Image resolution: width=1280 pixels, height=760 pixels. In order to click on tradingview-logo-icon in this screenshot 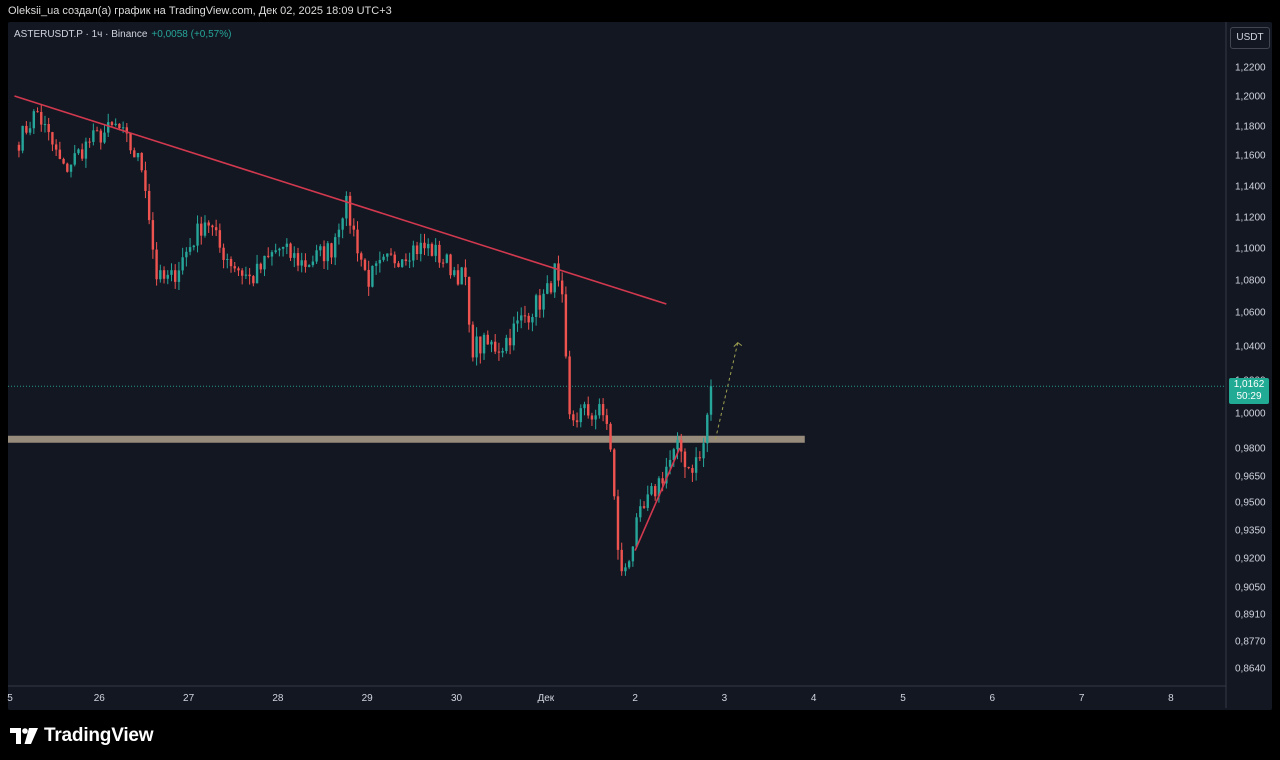, I will do `click(24, 736)`.